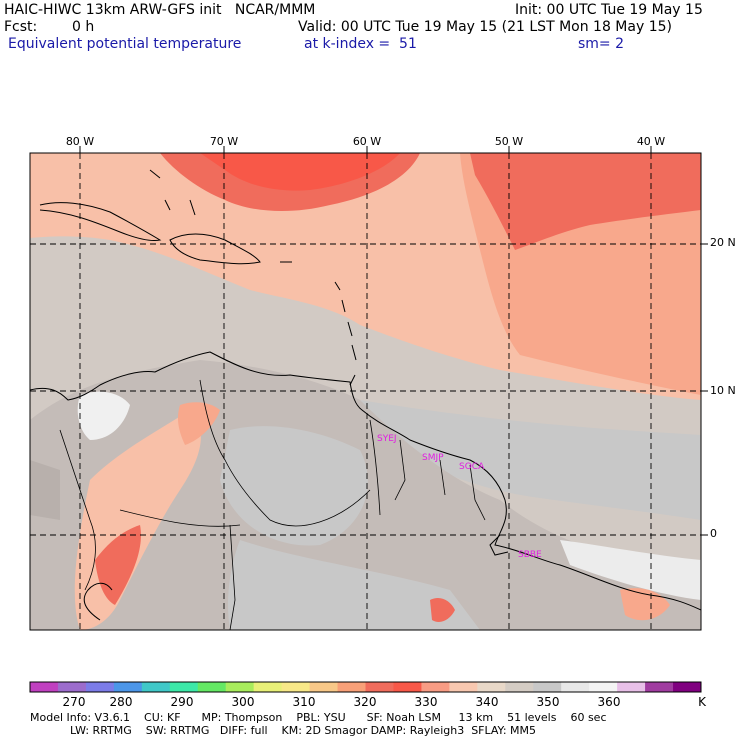 The height and width of the screenshot is (740, 740). What do you see at coordinates (182, 702) in the screenshot?
I see `cbar-tick-290: 290` at bounding box center [182, 702].